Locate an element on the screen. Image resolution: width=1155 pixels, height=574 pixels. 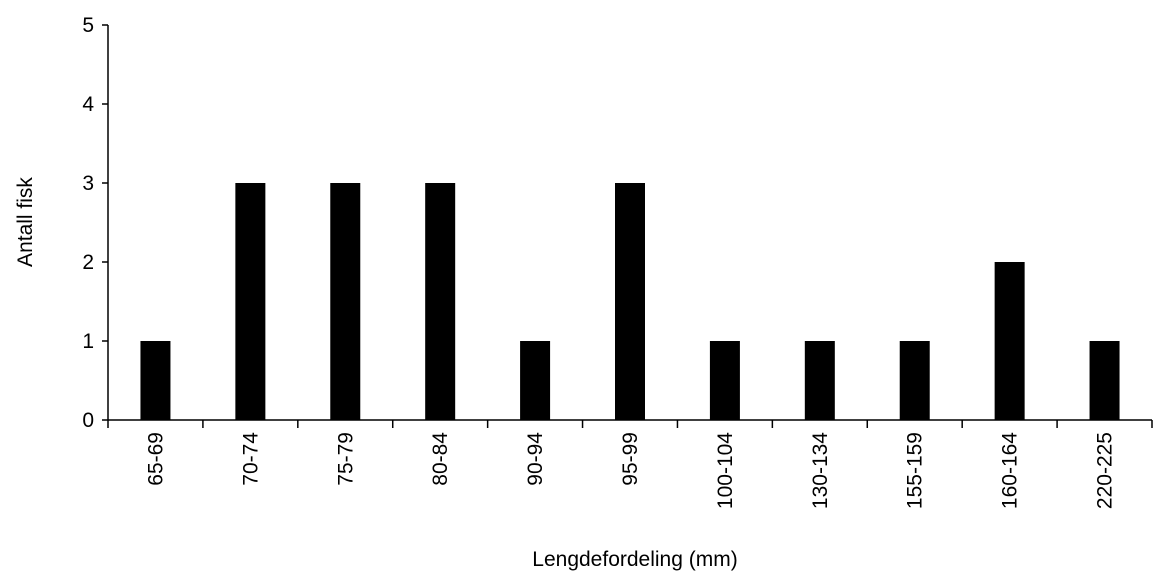
y-axis-title: Antall fisk is located at coordinates (25, 222).